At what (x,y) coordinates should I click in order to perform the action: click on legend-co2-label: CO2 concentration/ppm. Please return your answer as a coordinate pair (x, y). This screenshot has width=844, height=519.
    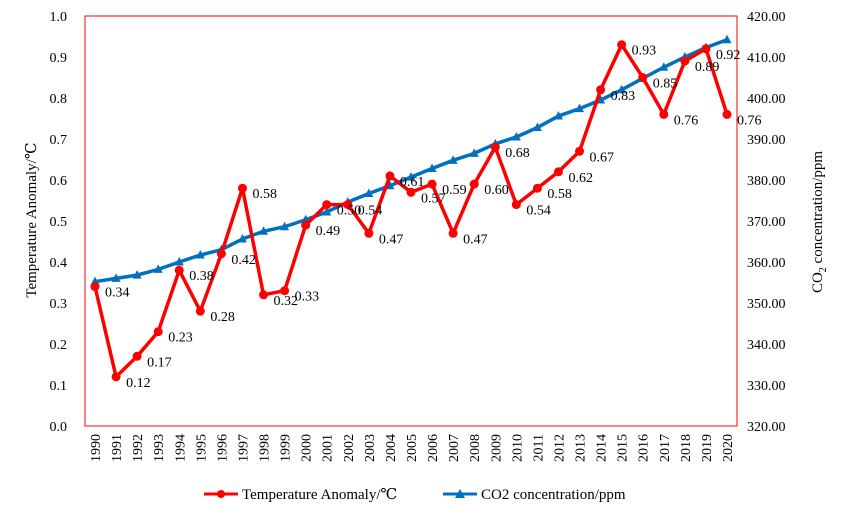
    Looking at the image, I should click on (553, 495).